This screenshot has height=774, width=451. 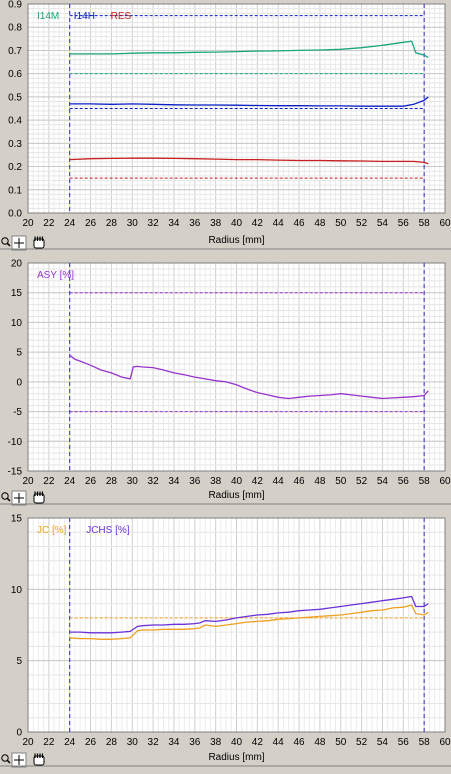 I want to click on series-line-i14h, so click(x=249, y=101).